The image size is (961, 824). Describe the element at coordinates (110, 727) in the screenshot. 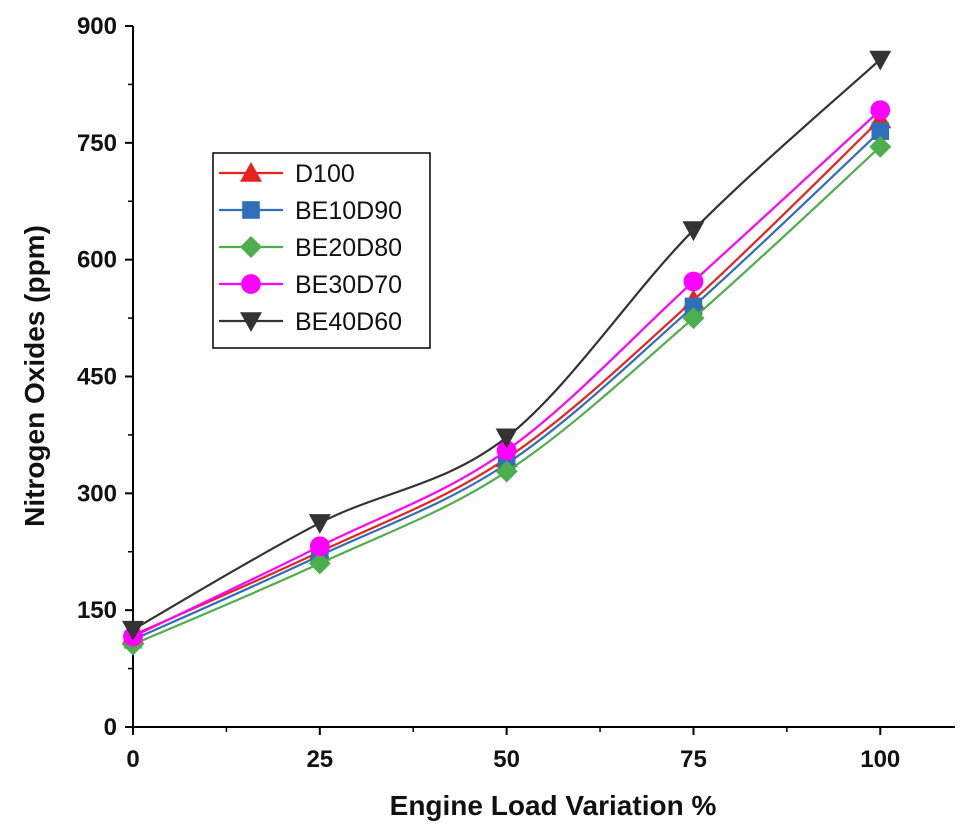

I see `y-tick-label: 0` at that location.